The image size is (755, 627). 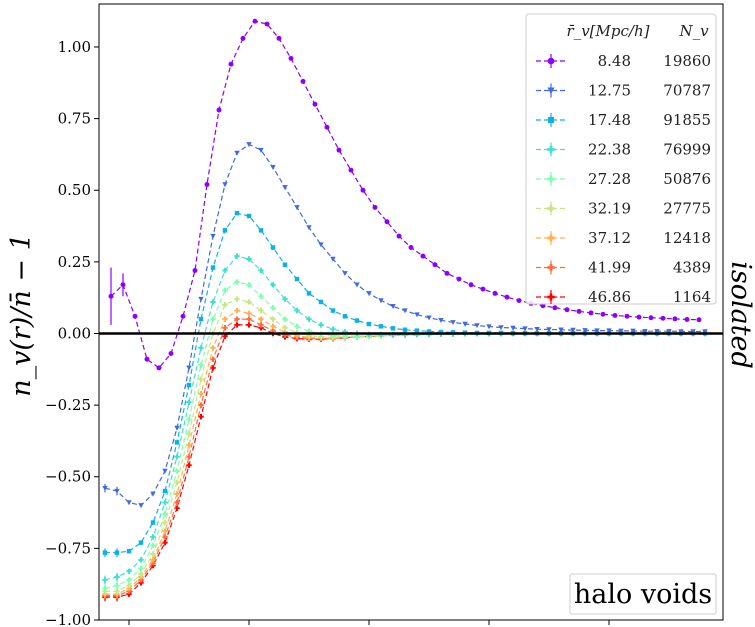 I want to click on legend-count: 70787, so click(x=687, y=91).